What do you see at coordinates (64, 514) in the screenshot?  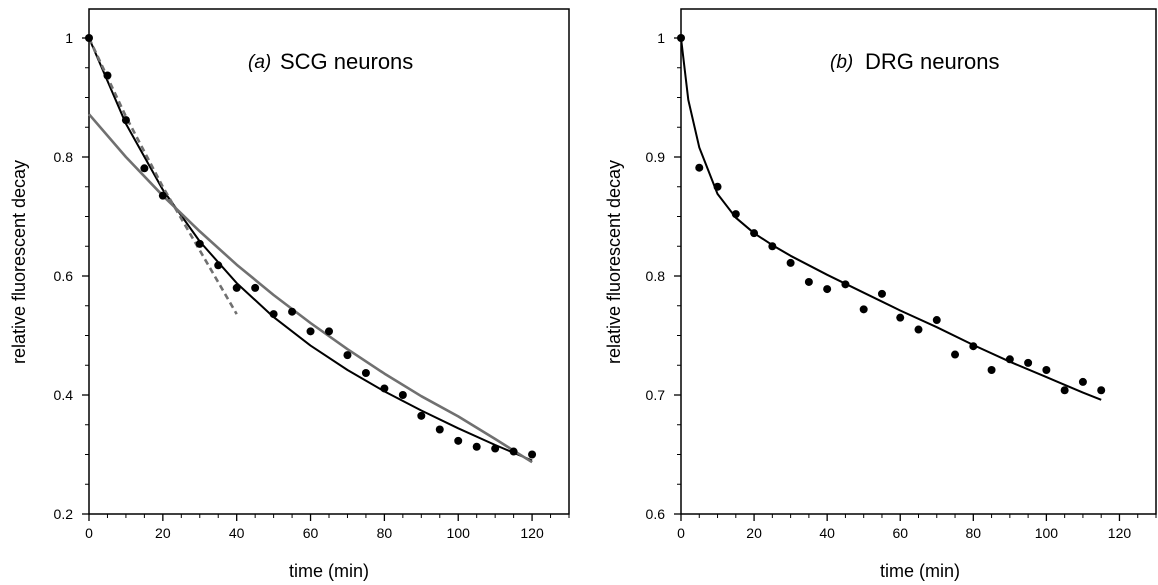 I see `panel-a-y-tick-label: 0.2` at bounding box center [64, 514].